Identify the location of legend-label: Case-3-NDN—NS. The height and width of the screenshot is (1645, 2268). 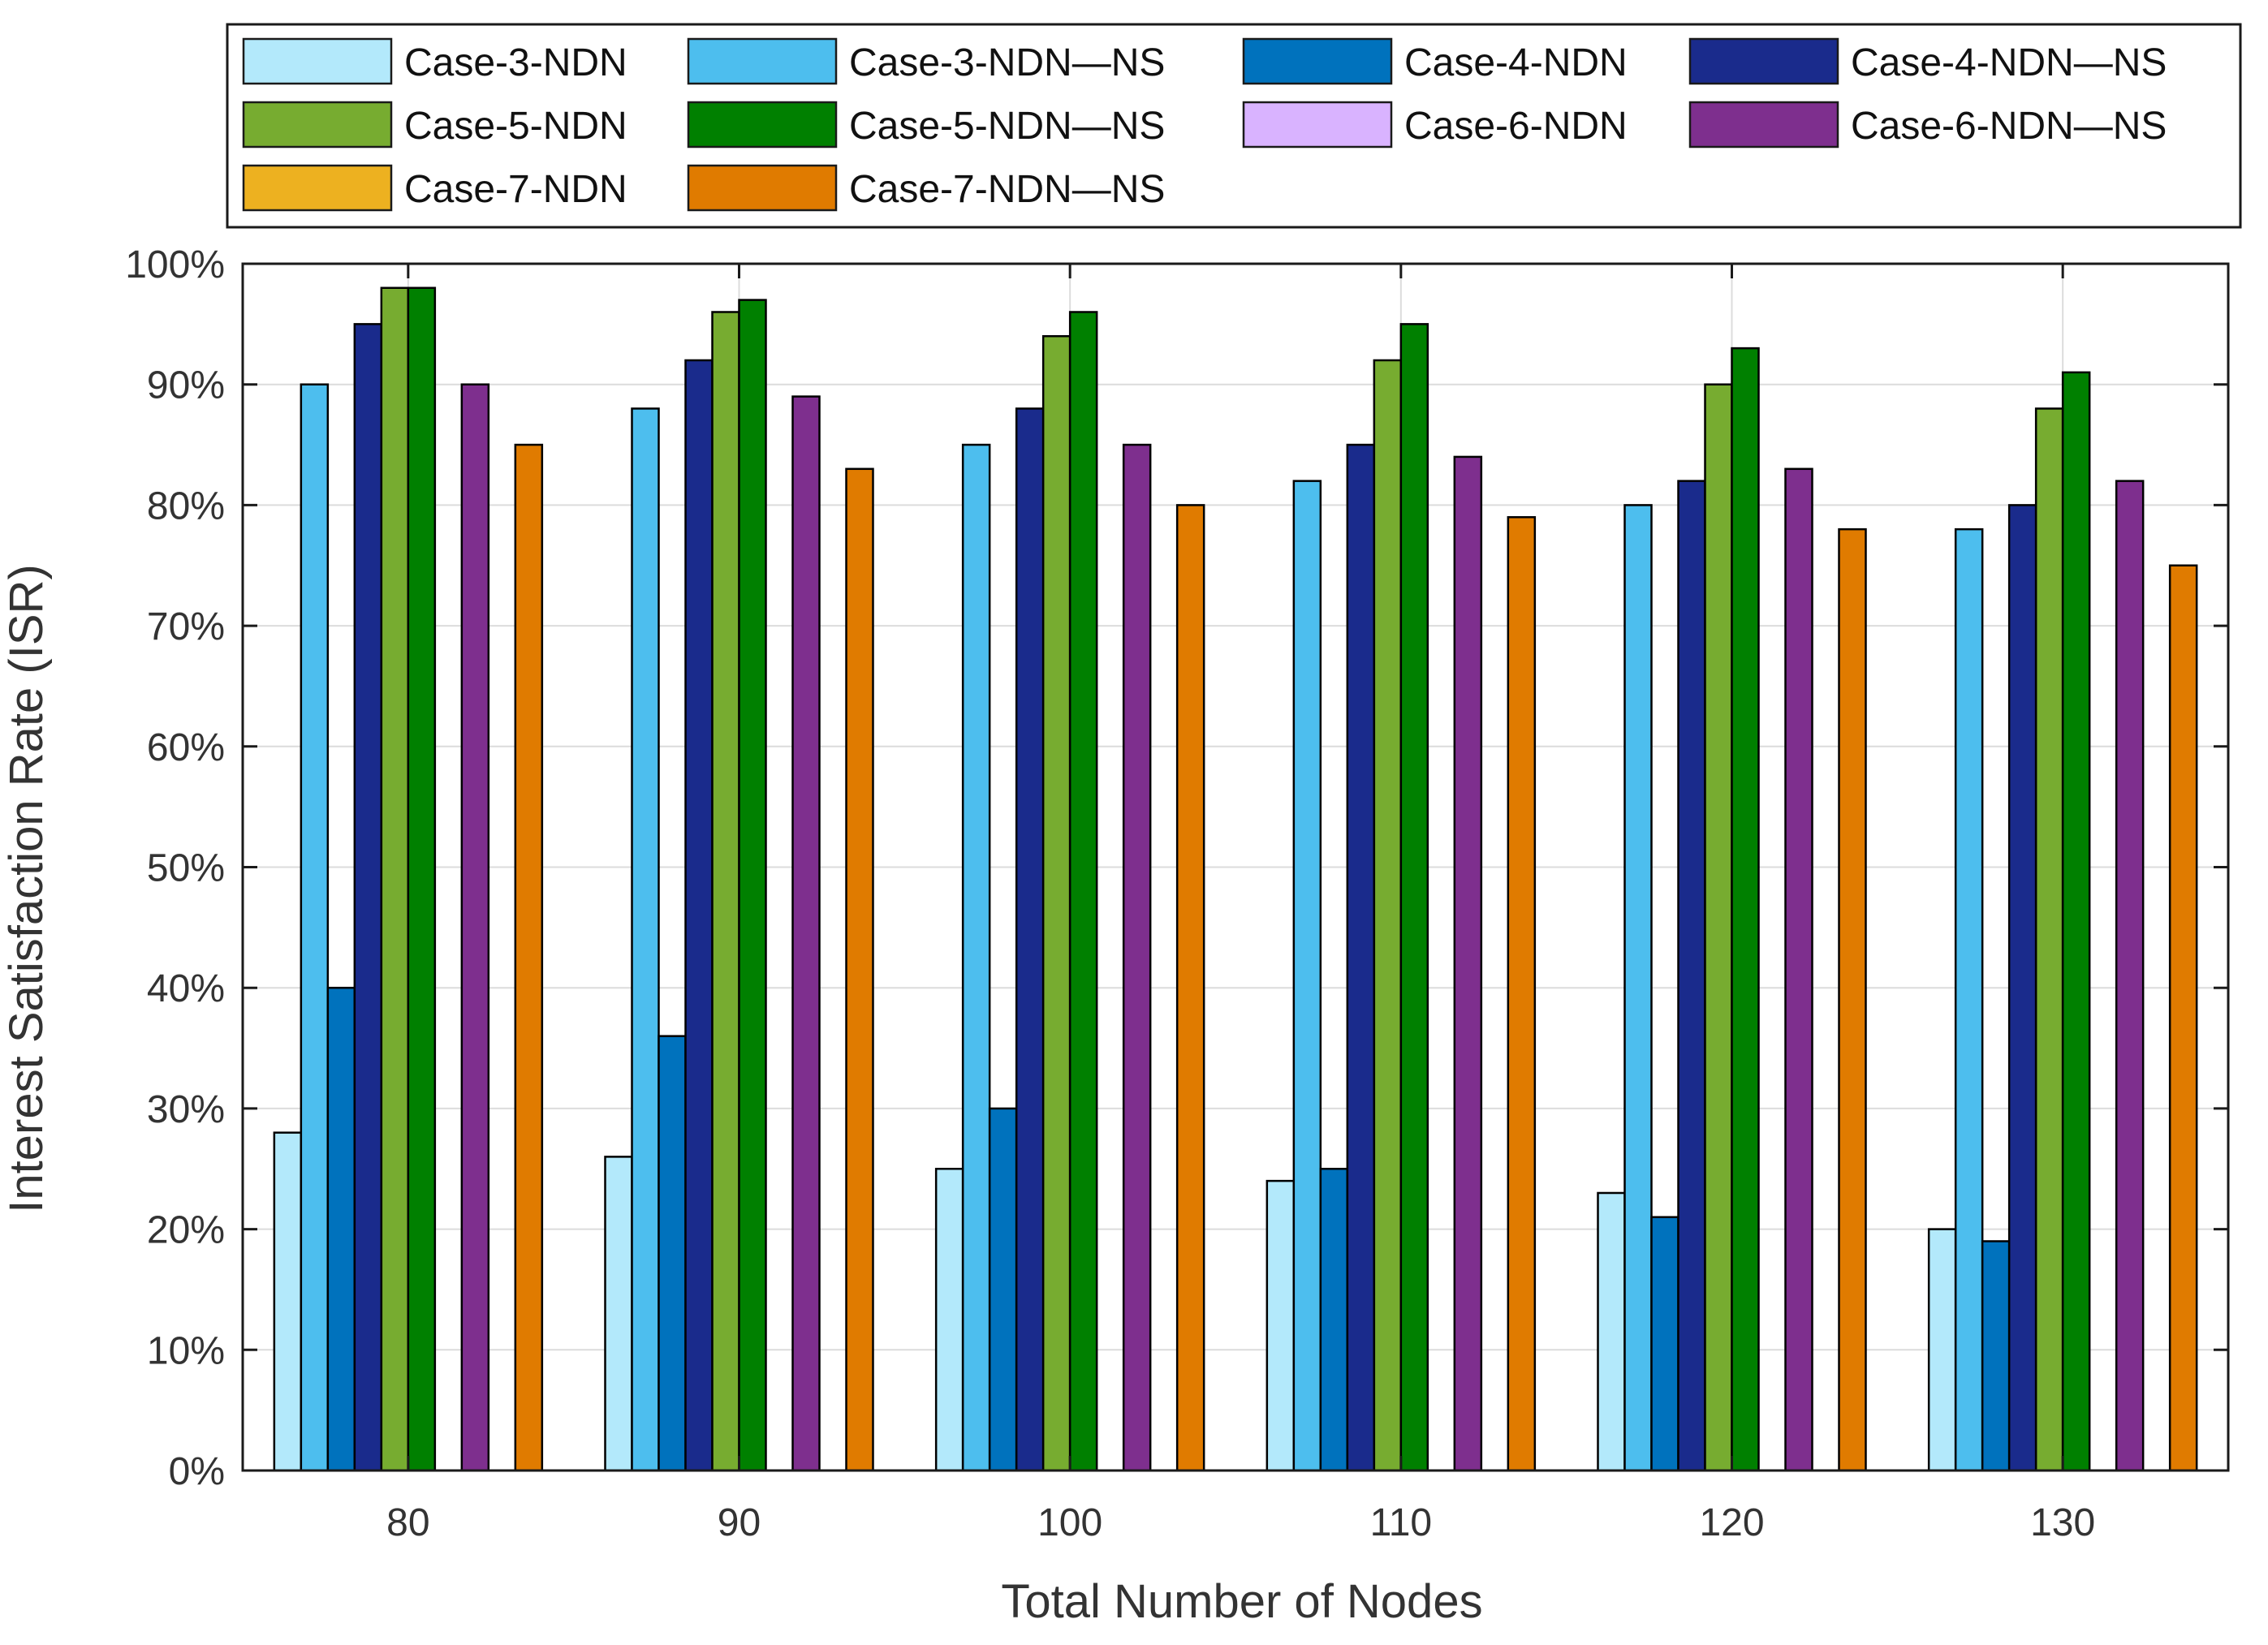
(1007, 62).